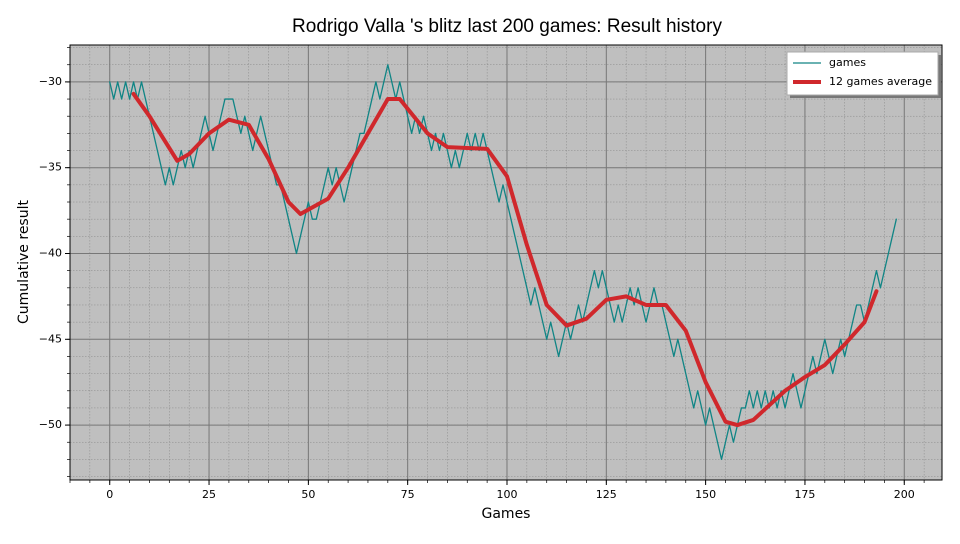 This screenshot has width=960, height=544. What do you see at coordinates (904, 494) in the screenshot?
I see `x-tick-label: 200` at bounding box center [904, 494].